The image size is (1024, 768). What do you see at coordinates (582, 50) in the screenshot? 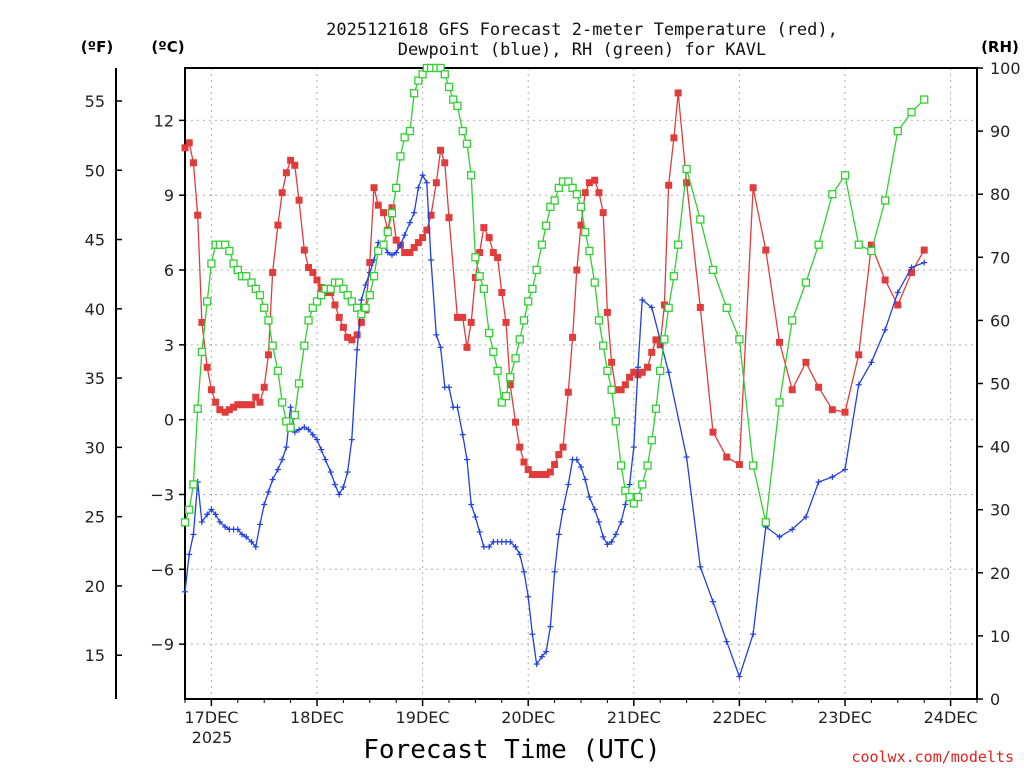
I see `chart-title-line-2: Dewpoint (blue), RH (green) for KAVL` at bounding box center [582, 50].